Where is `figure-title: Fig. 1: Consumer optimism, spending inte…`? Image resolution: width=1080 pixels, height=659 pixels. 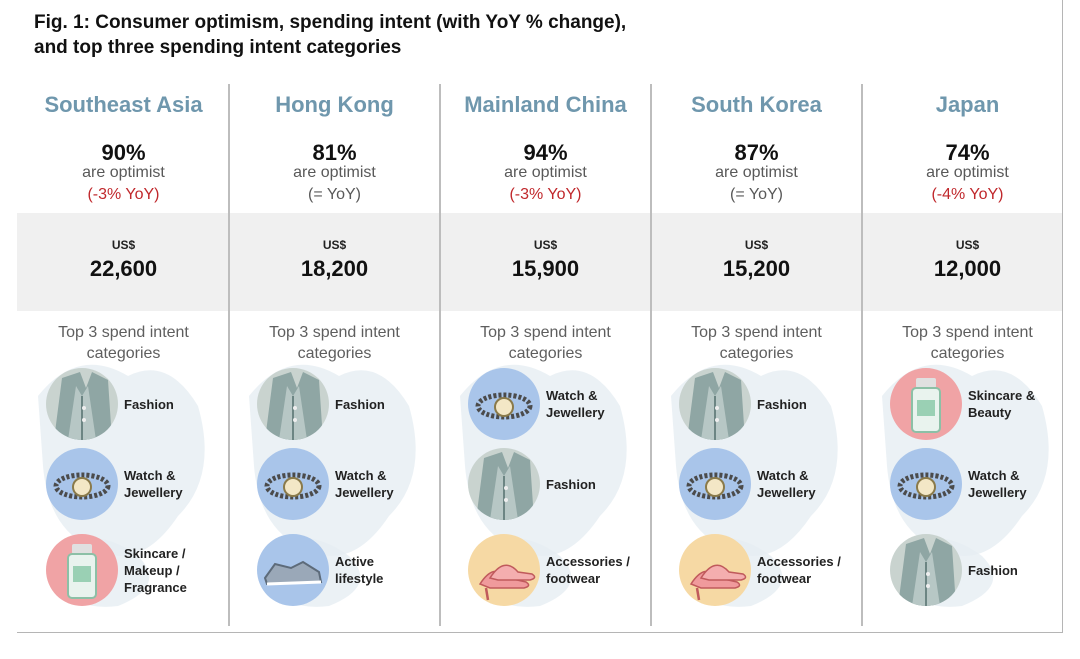 figure-title: Fig. 1: Consumer optimism, spending inte… is located at coordinates (330, 35).